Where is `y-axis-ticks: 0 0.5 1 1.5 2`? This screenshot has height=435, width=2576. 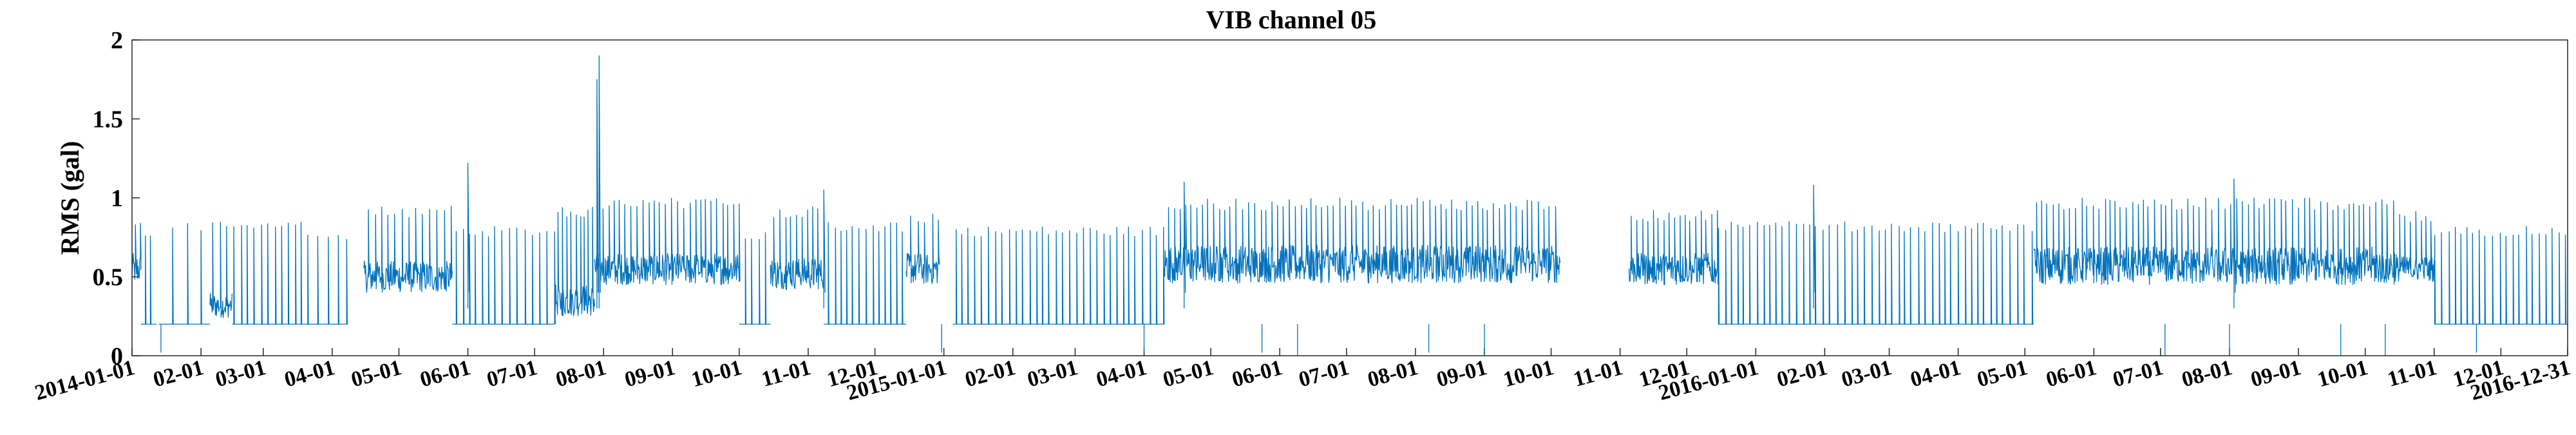 y-axis-ticks: 0 0.5 1 1.5 2 is located at coordinates (116, 199).